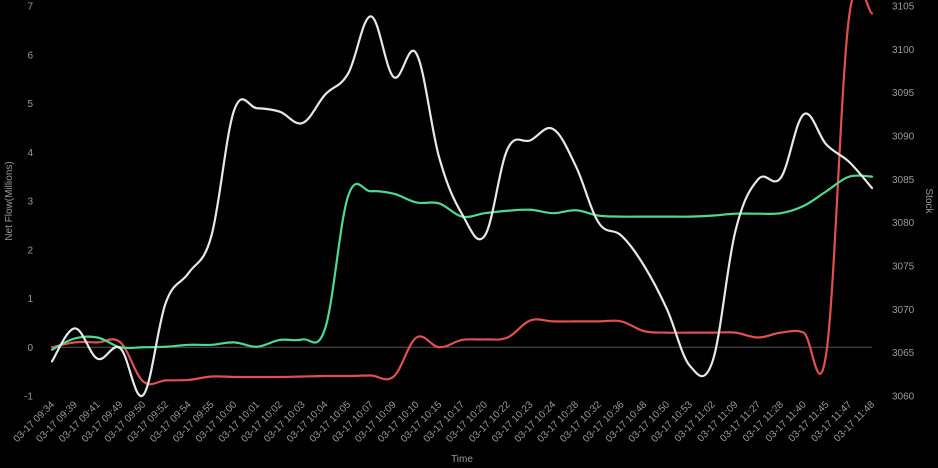 The width and height of the screenshot is (938, 468). What do you see at coordinates (903, 397) in the screenshot?
I see `y-right-tick-label: 3060` at bounding box center [903, 397].